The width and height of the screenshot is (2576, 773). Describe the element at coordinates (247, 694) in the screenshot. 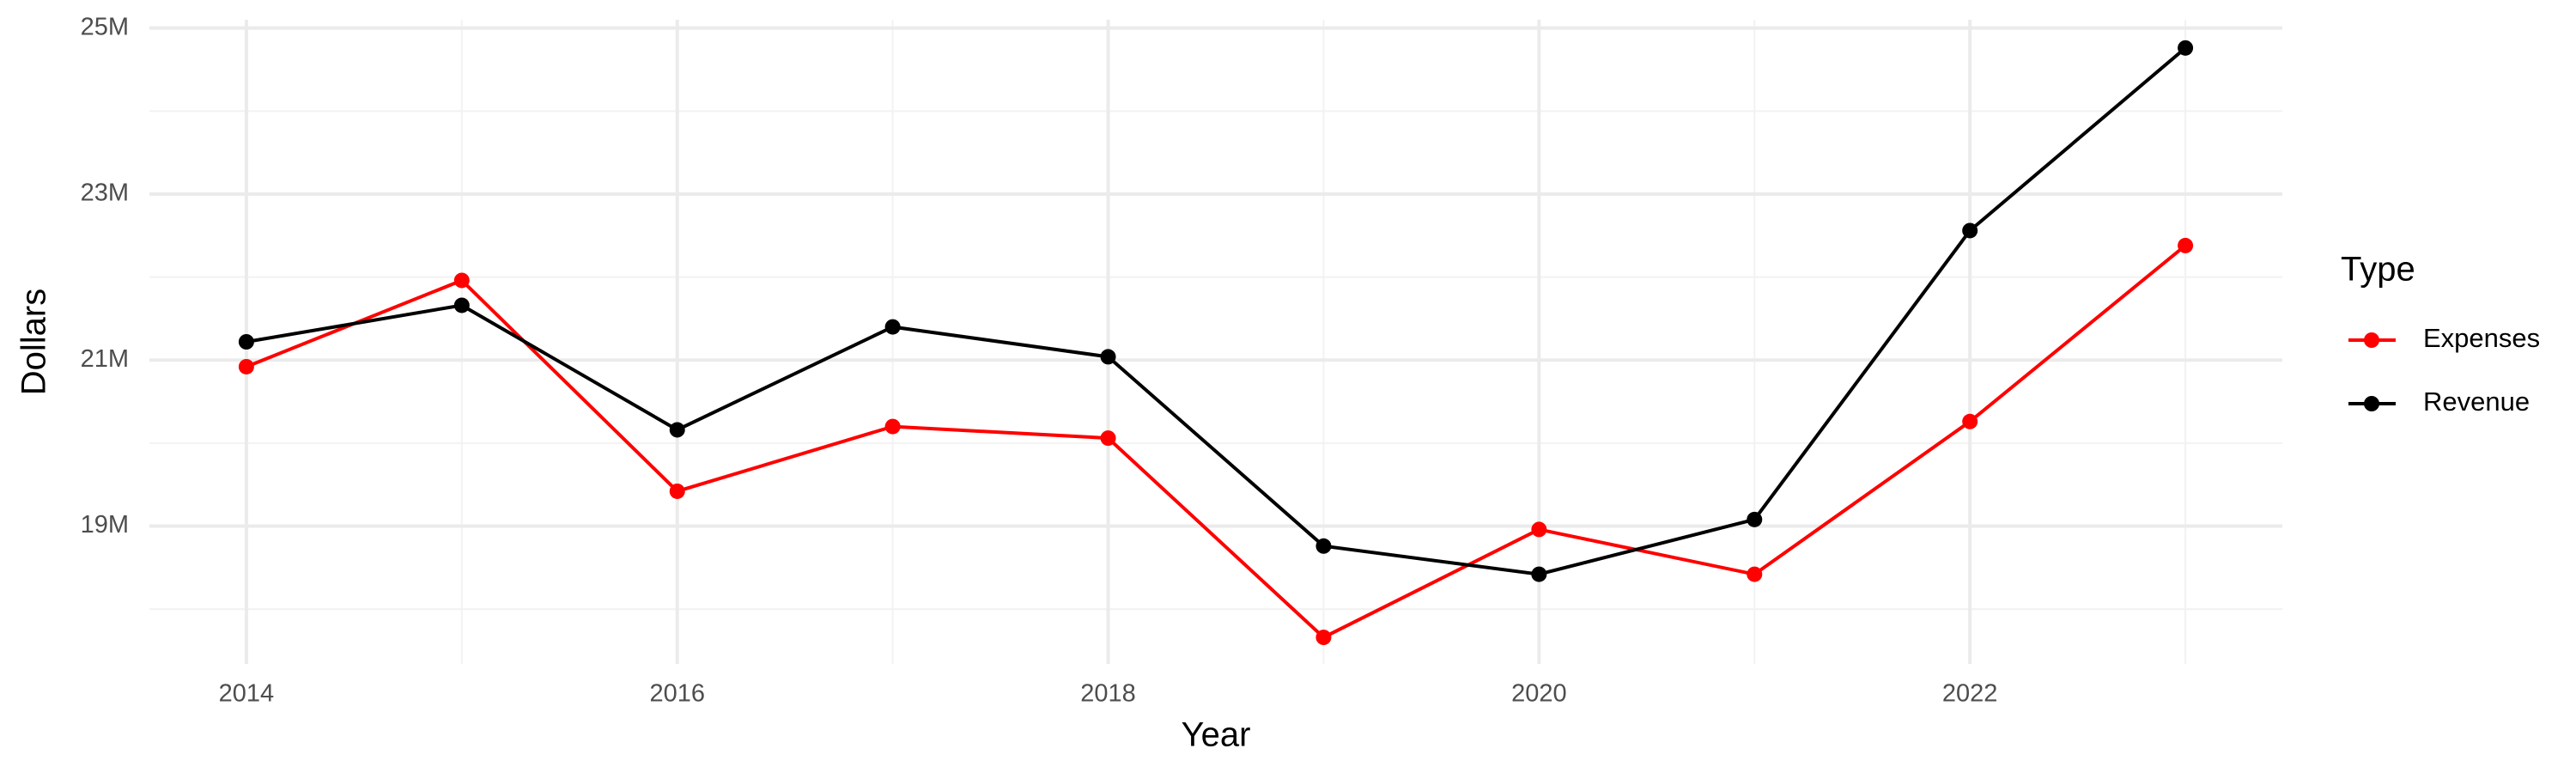

I see `x-tick-label: 2014` at that location.